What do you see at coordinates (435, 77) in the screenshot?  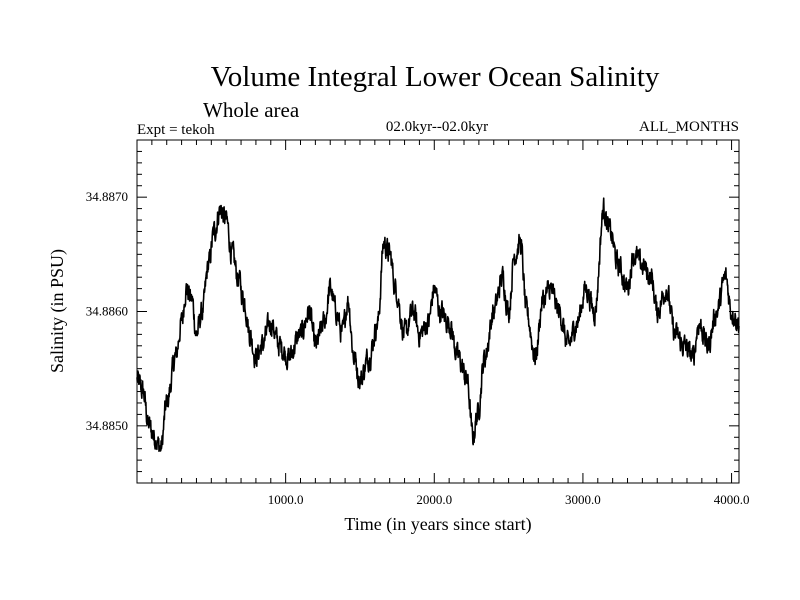 I see `chart-title: Volume Integral Lower Ocean Salinity` at bounding box center [435, 77].